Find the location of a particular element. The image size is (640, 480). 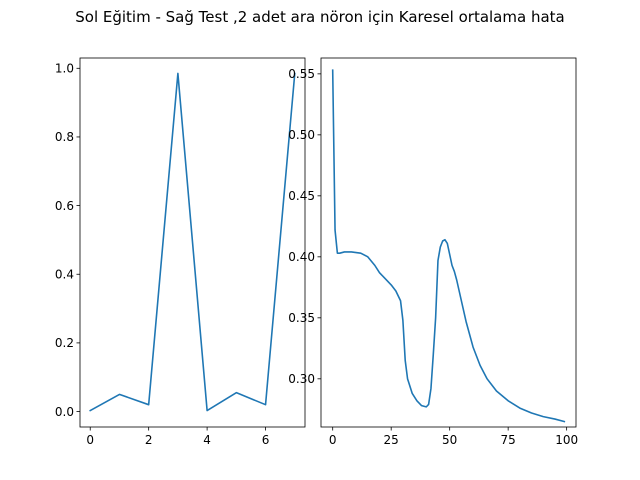

right-y-tick-label: 0.55 is located at coordinates (301, 74).